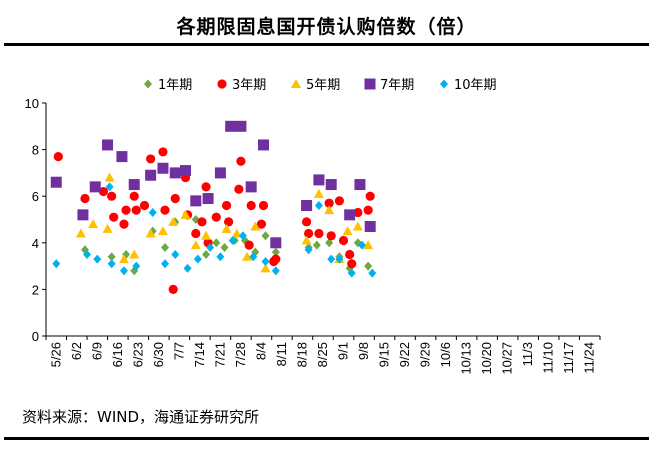 The image size is (653, 451). What do you see at coordinates (527, 354) in the screenshot?
I see `x-tick-label: 11/3` at bounding box center [527, 354].